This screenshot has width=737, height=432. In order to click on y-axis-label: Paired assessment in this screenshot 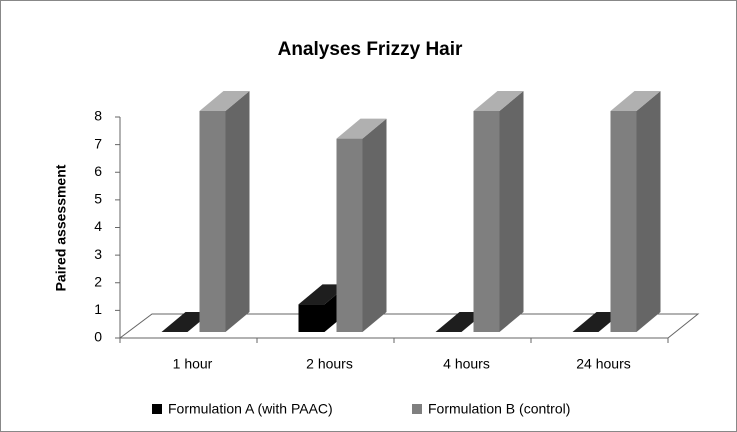, I will do `click(61, 227)`.